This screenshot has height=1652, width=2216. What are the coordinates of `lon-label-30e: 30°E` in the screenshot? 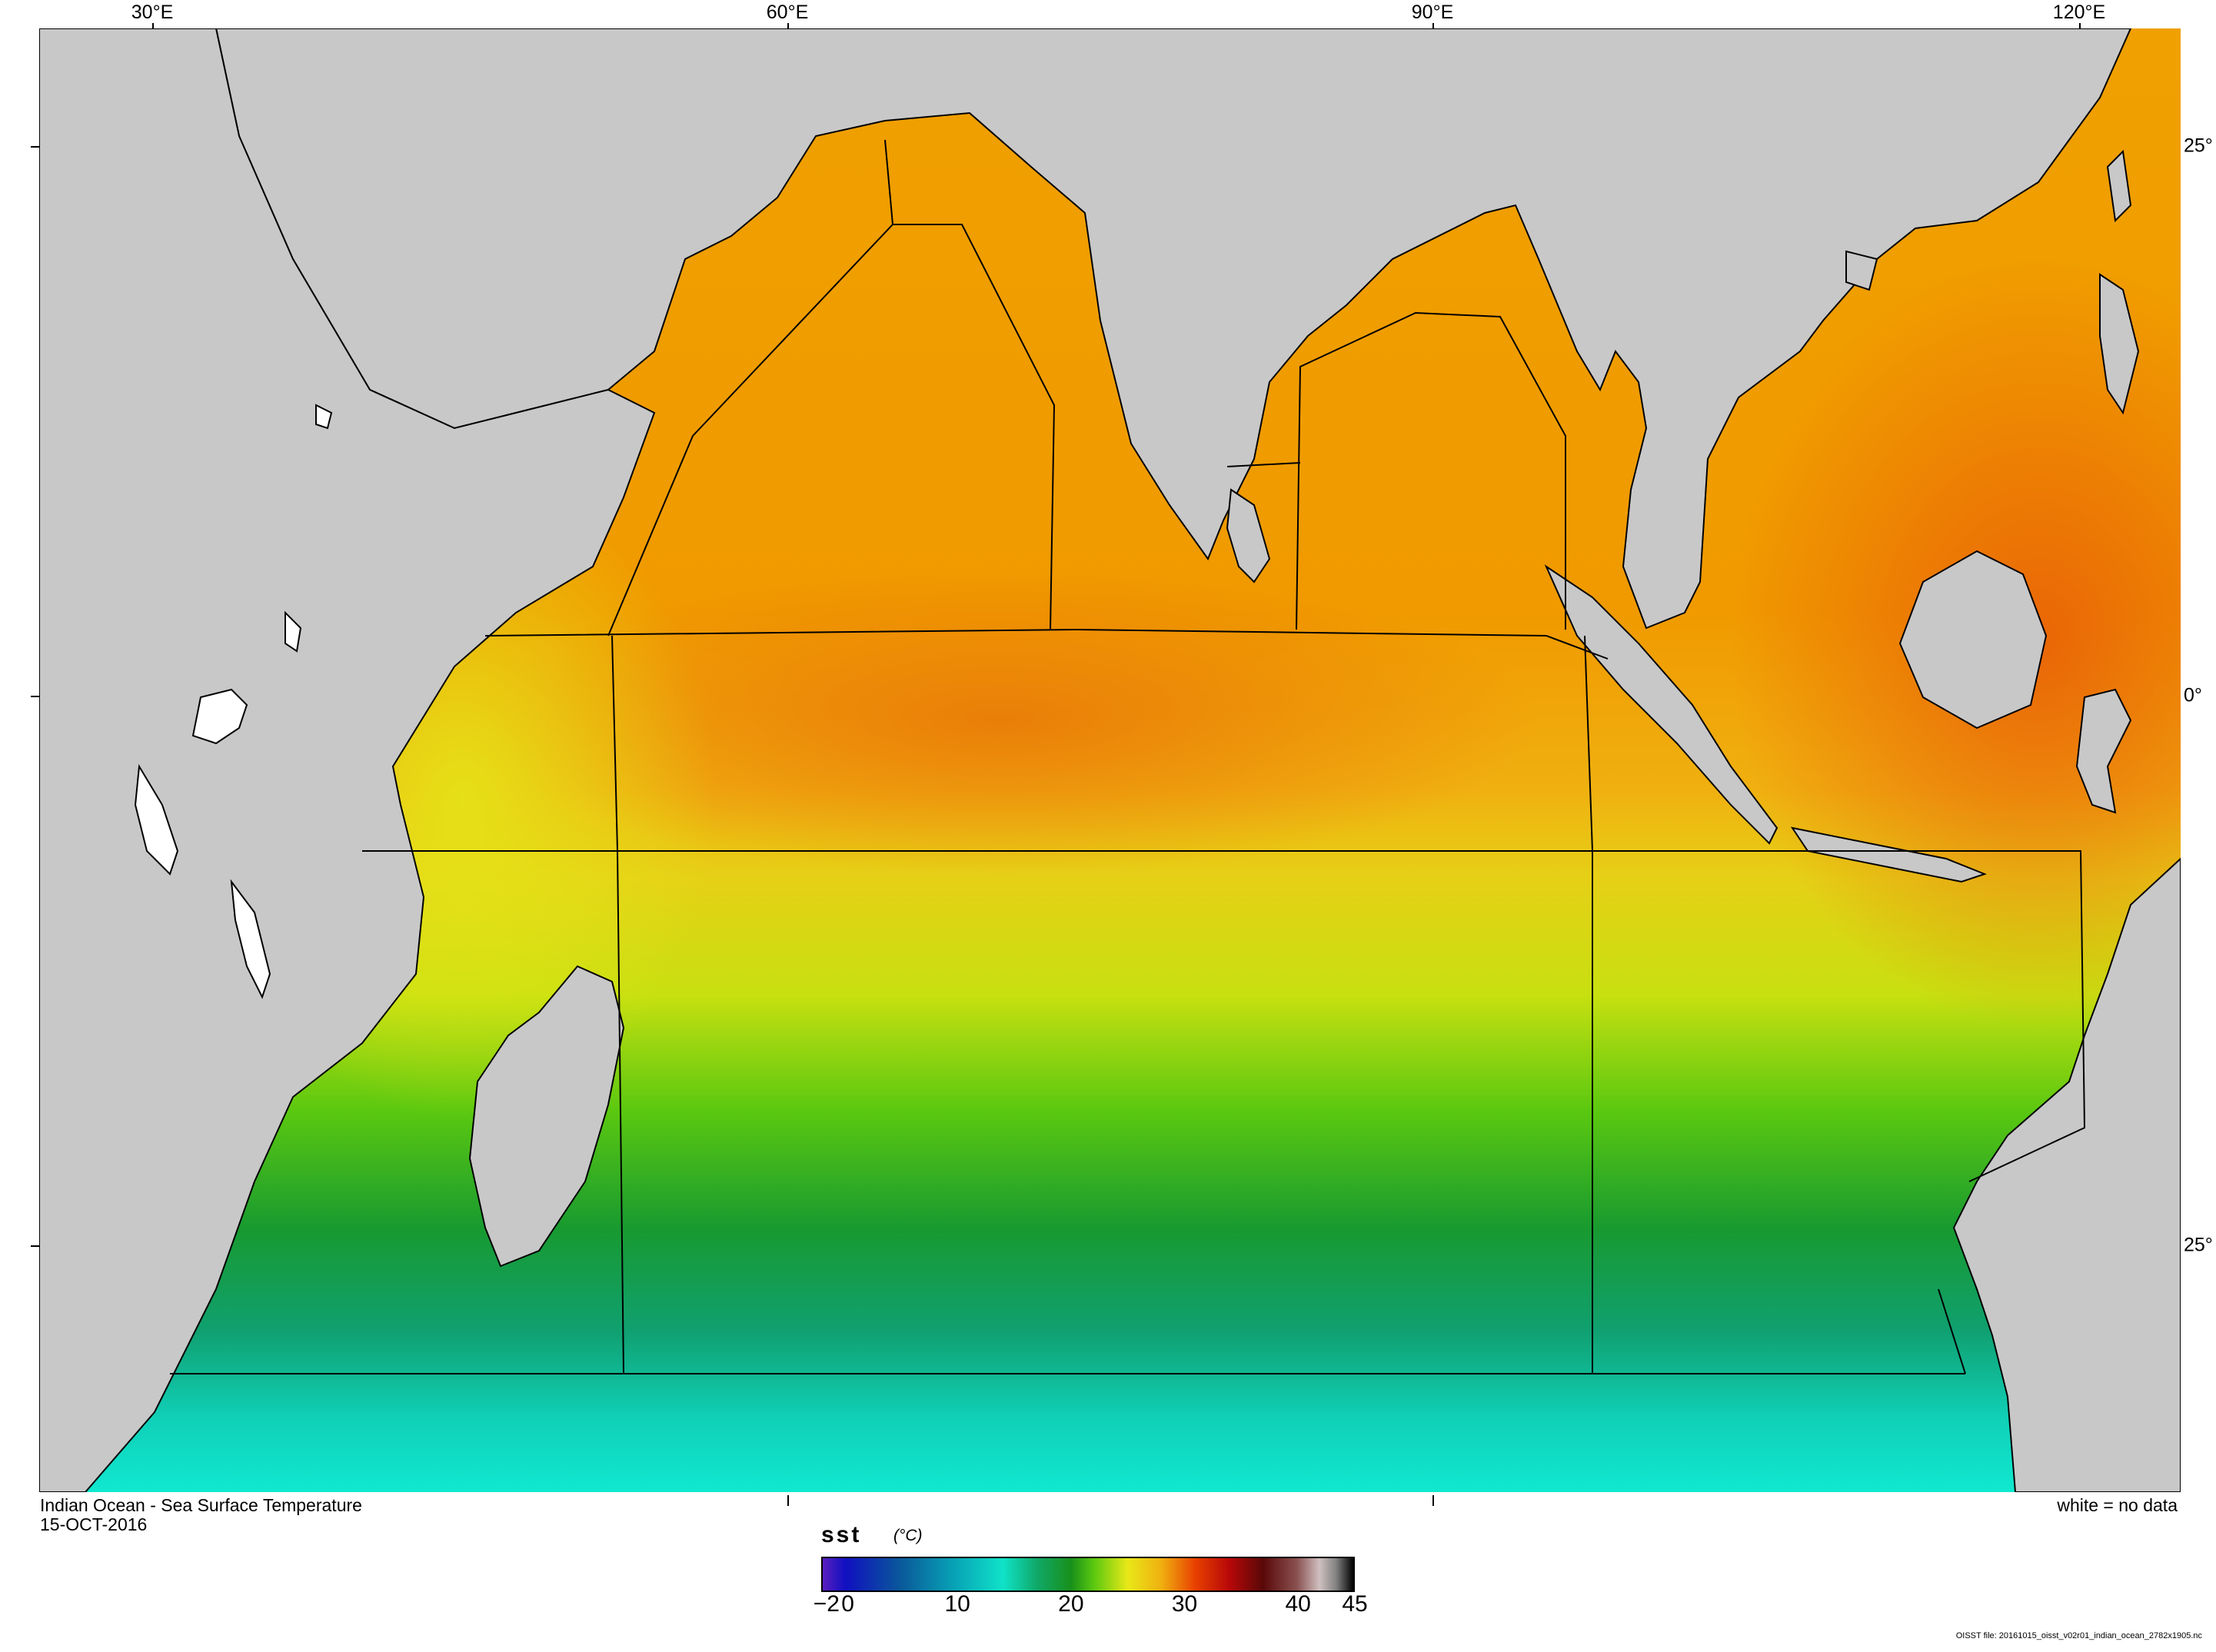 It's located at (152, 12).